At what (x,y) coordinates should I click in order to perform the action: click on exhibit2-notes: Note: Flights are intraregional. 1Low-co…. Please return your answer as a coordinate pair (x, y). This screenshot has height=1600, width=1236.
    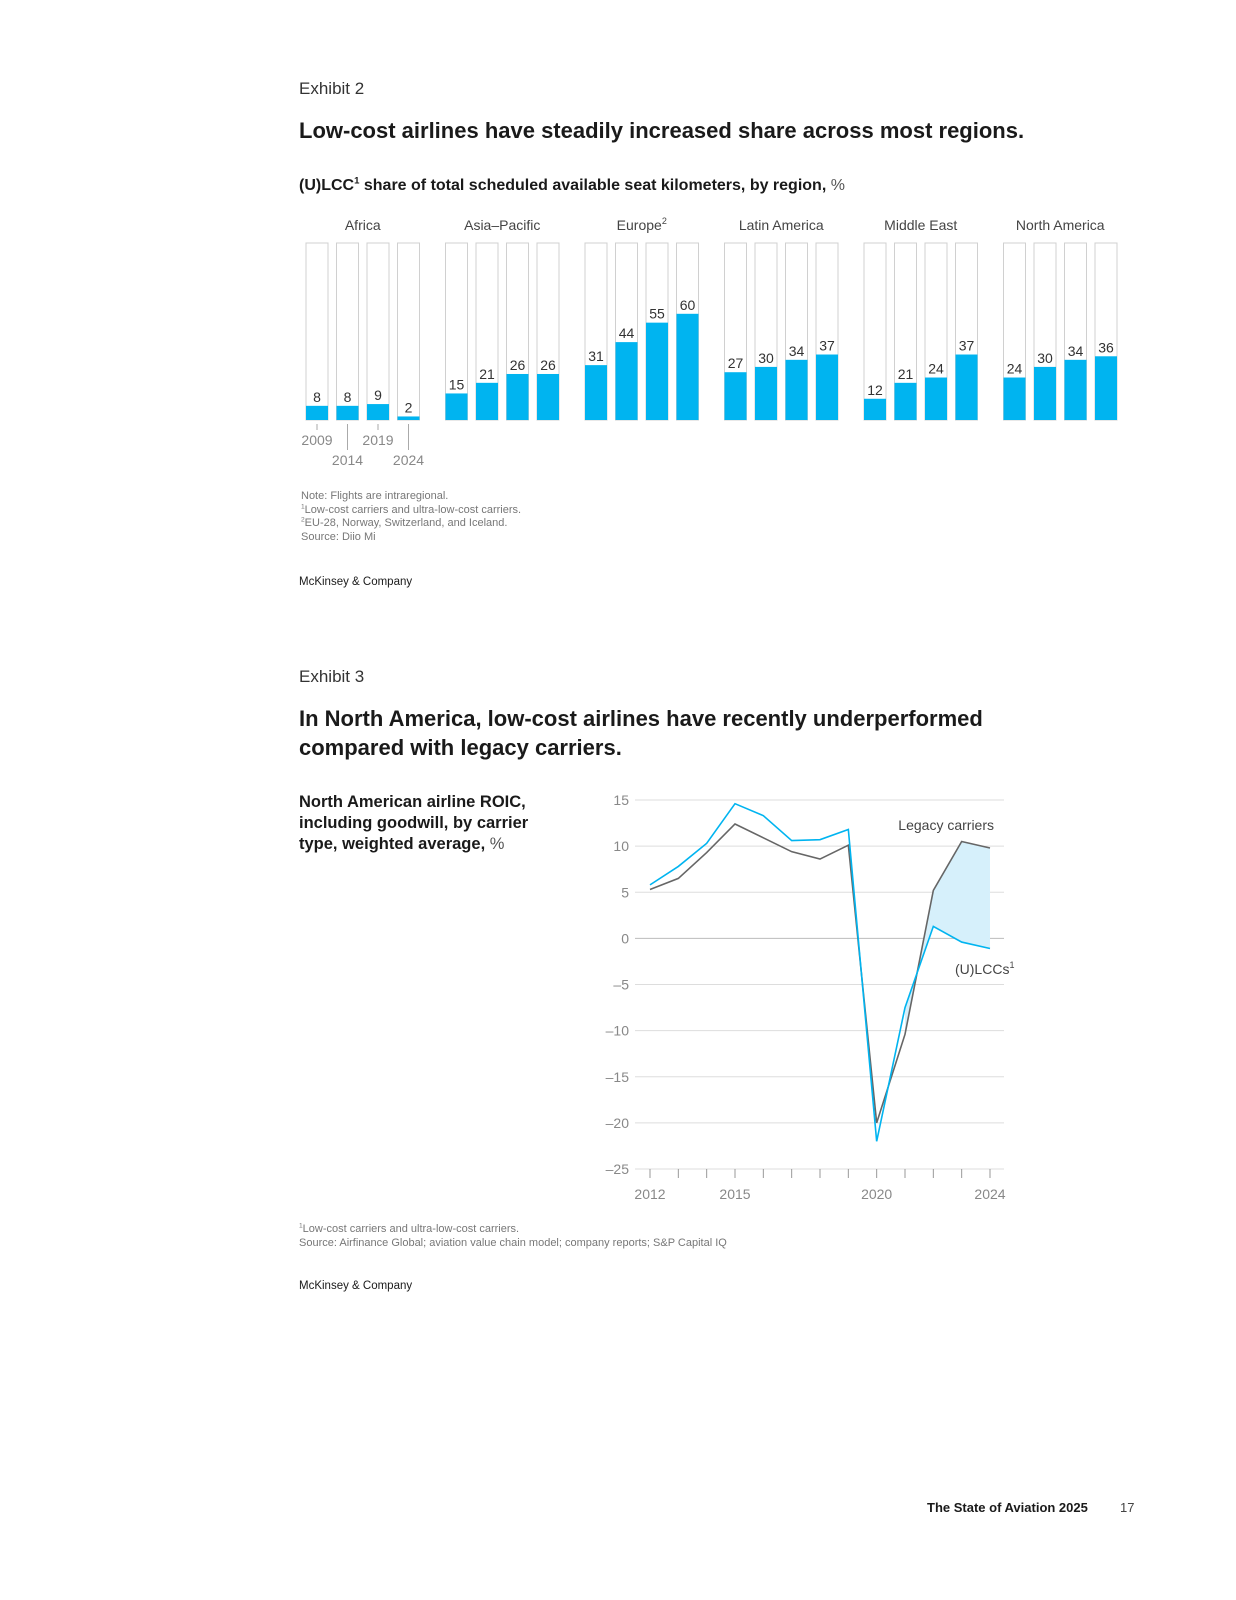
    Looking at the image, I should click on (411, 517).